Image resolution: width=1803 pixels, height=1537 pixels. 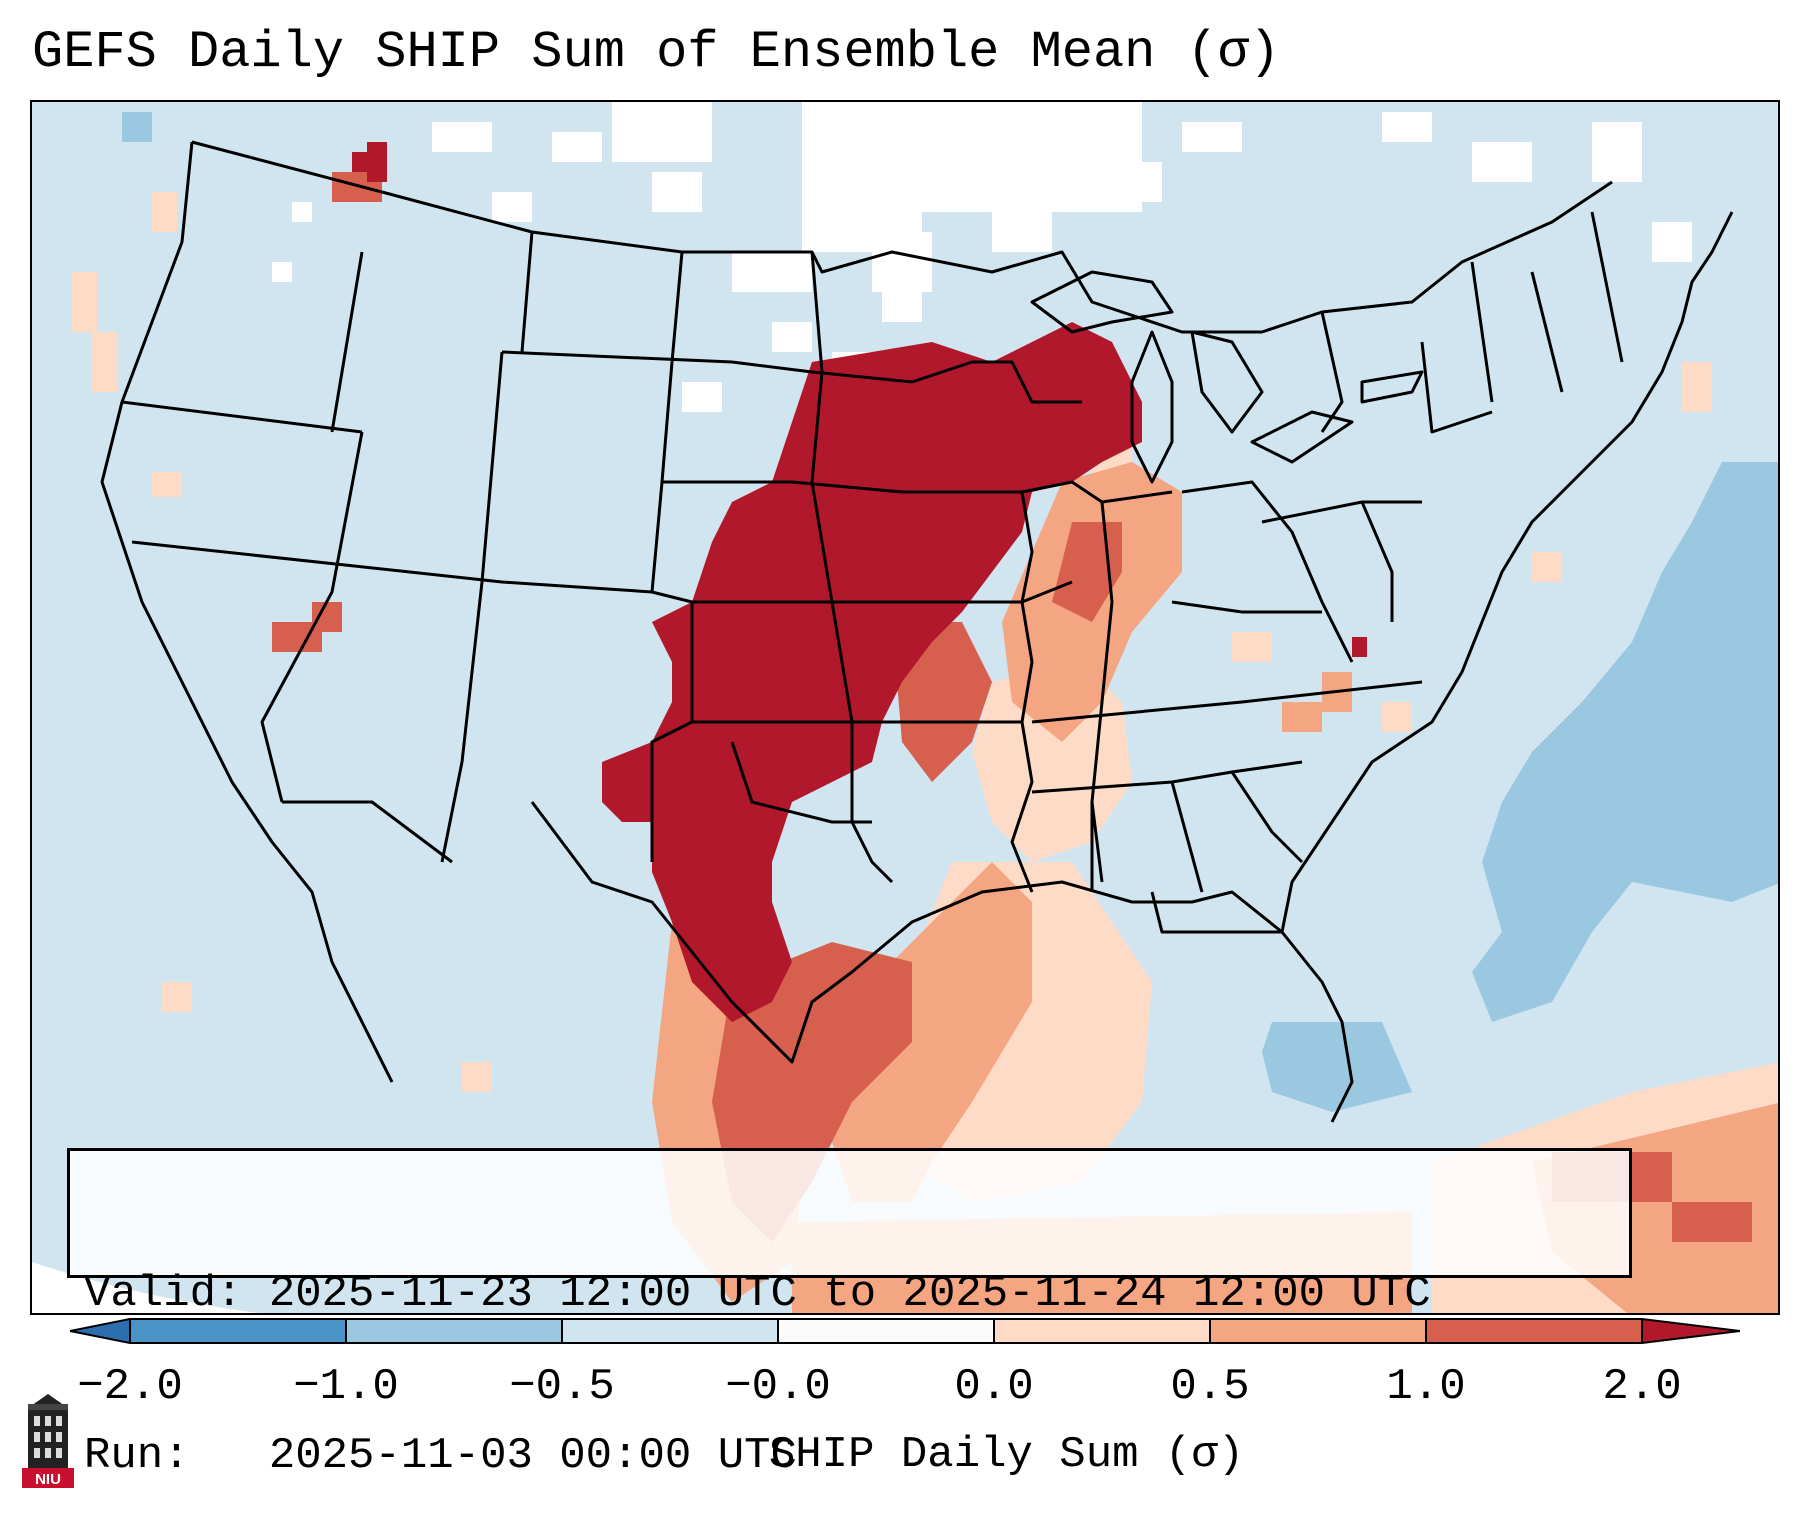 I want to click on colorbar, so click(x=905, y=1331).